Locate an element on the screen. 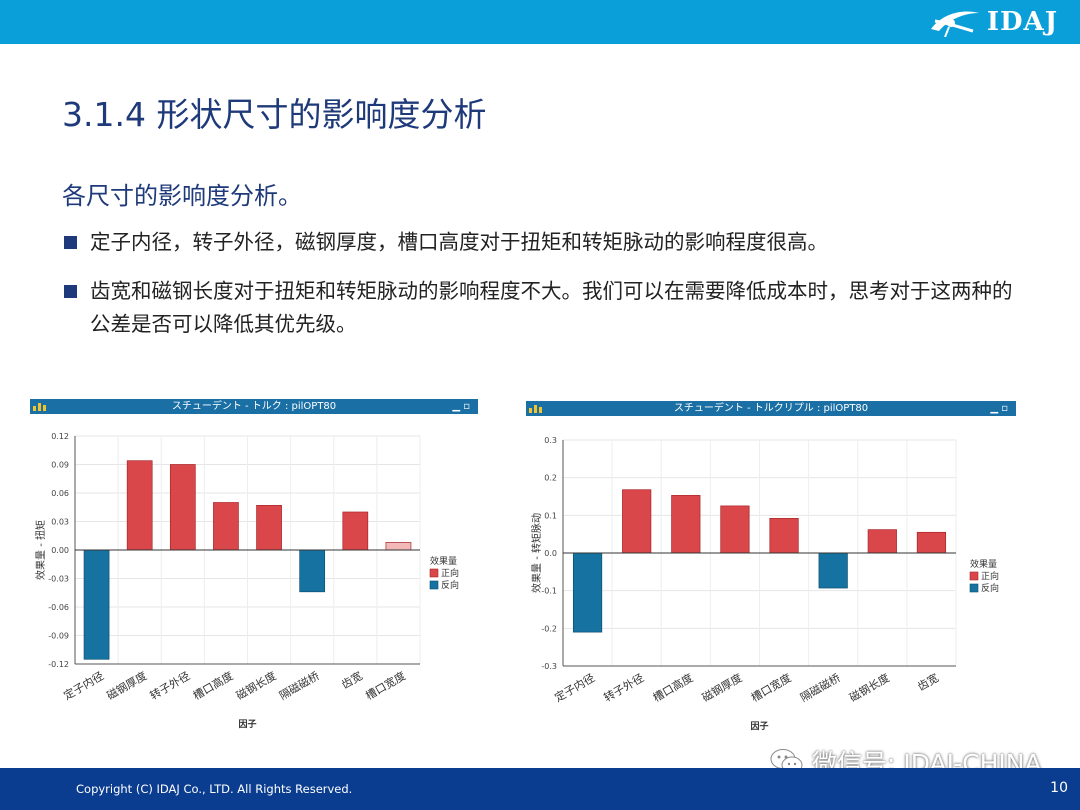 This screenshot has width=1080, height=810. chart-window-title: スチューデント - トルク : pilOPT80 is located at coordinates (254, 406).